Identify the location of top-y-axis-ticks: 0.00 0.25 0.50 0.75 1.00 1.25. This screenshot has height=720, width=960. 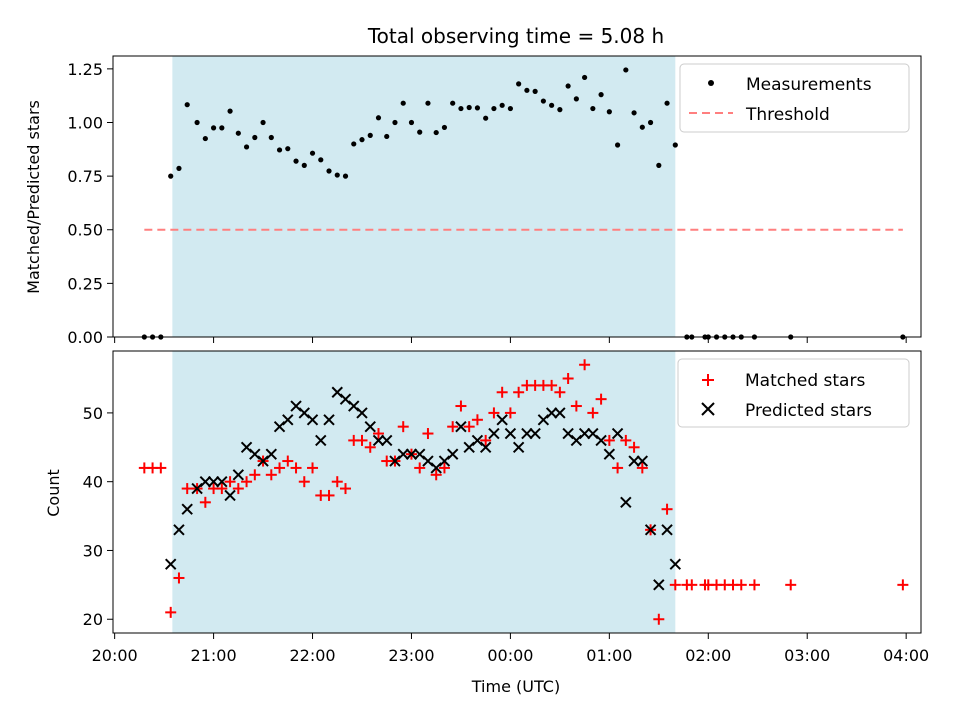
(90, 203).